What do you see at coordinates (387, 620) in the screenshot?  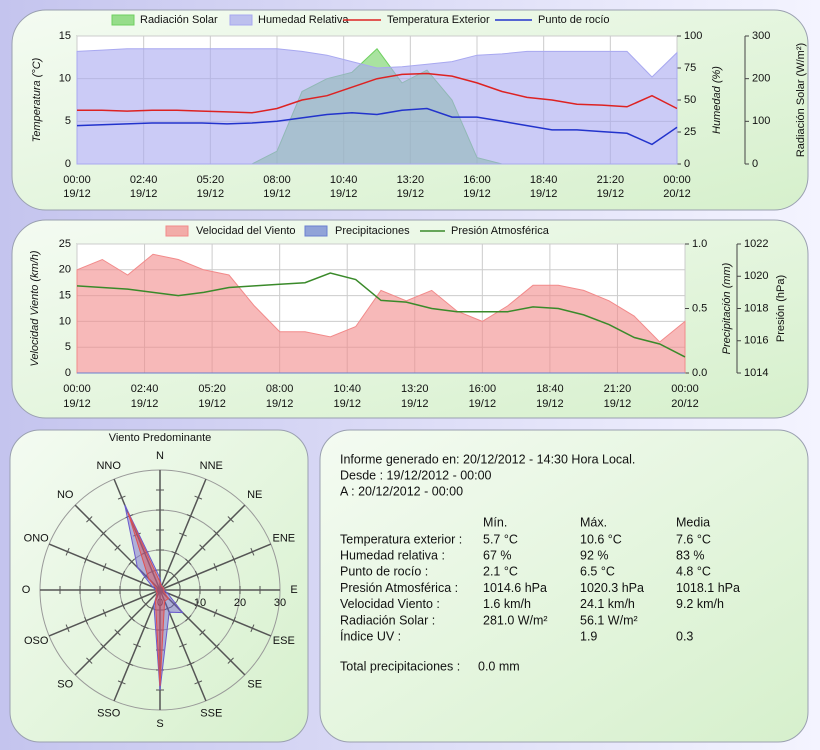 I see `row-label: Radiación Solar :` at bounding box center [387, 620].